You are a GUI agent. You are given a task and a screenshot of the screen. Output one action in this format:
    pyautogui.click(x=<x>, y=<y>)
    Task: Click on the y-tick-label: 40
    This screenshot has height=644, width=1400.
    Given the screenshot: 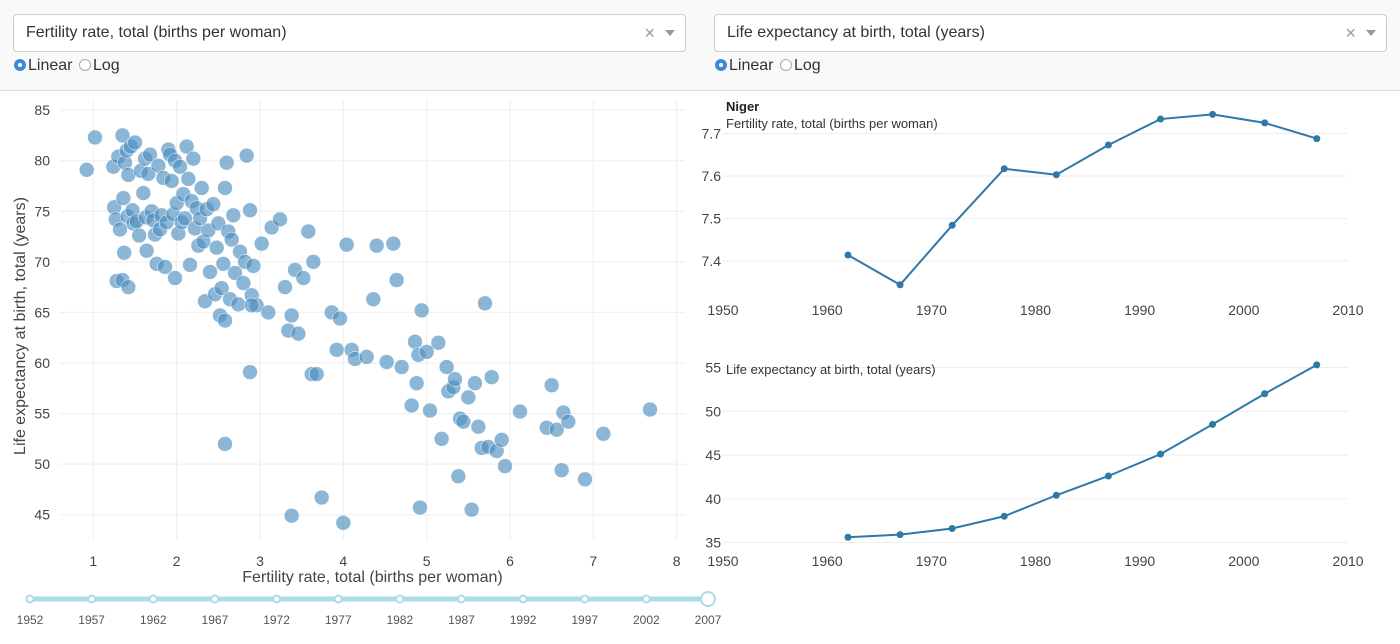 What is the action you would take?
    pyautogui.click(x=713, y=499)
    